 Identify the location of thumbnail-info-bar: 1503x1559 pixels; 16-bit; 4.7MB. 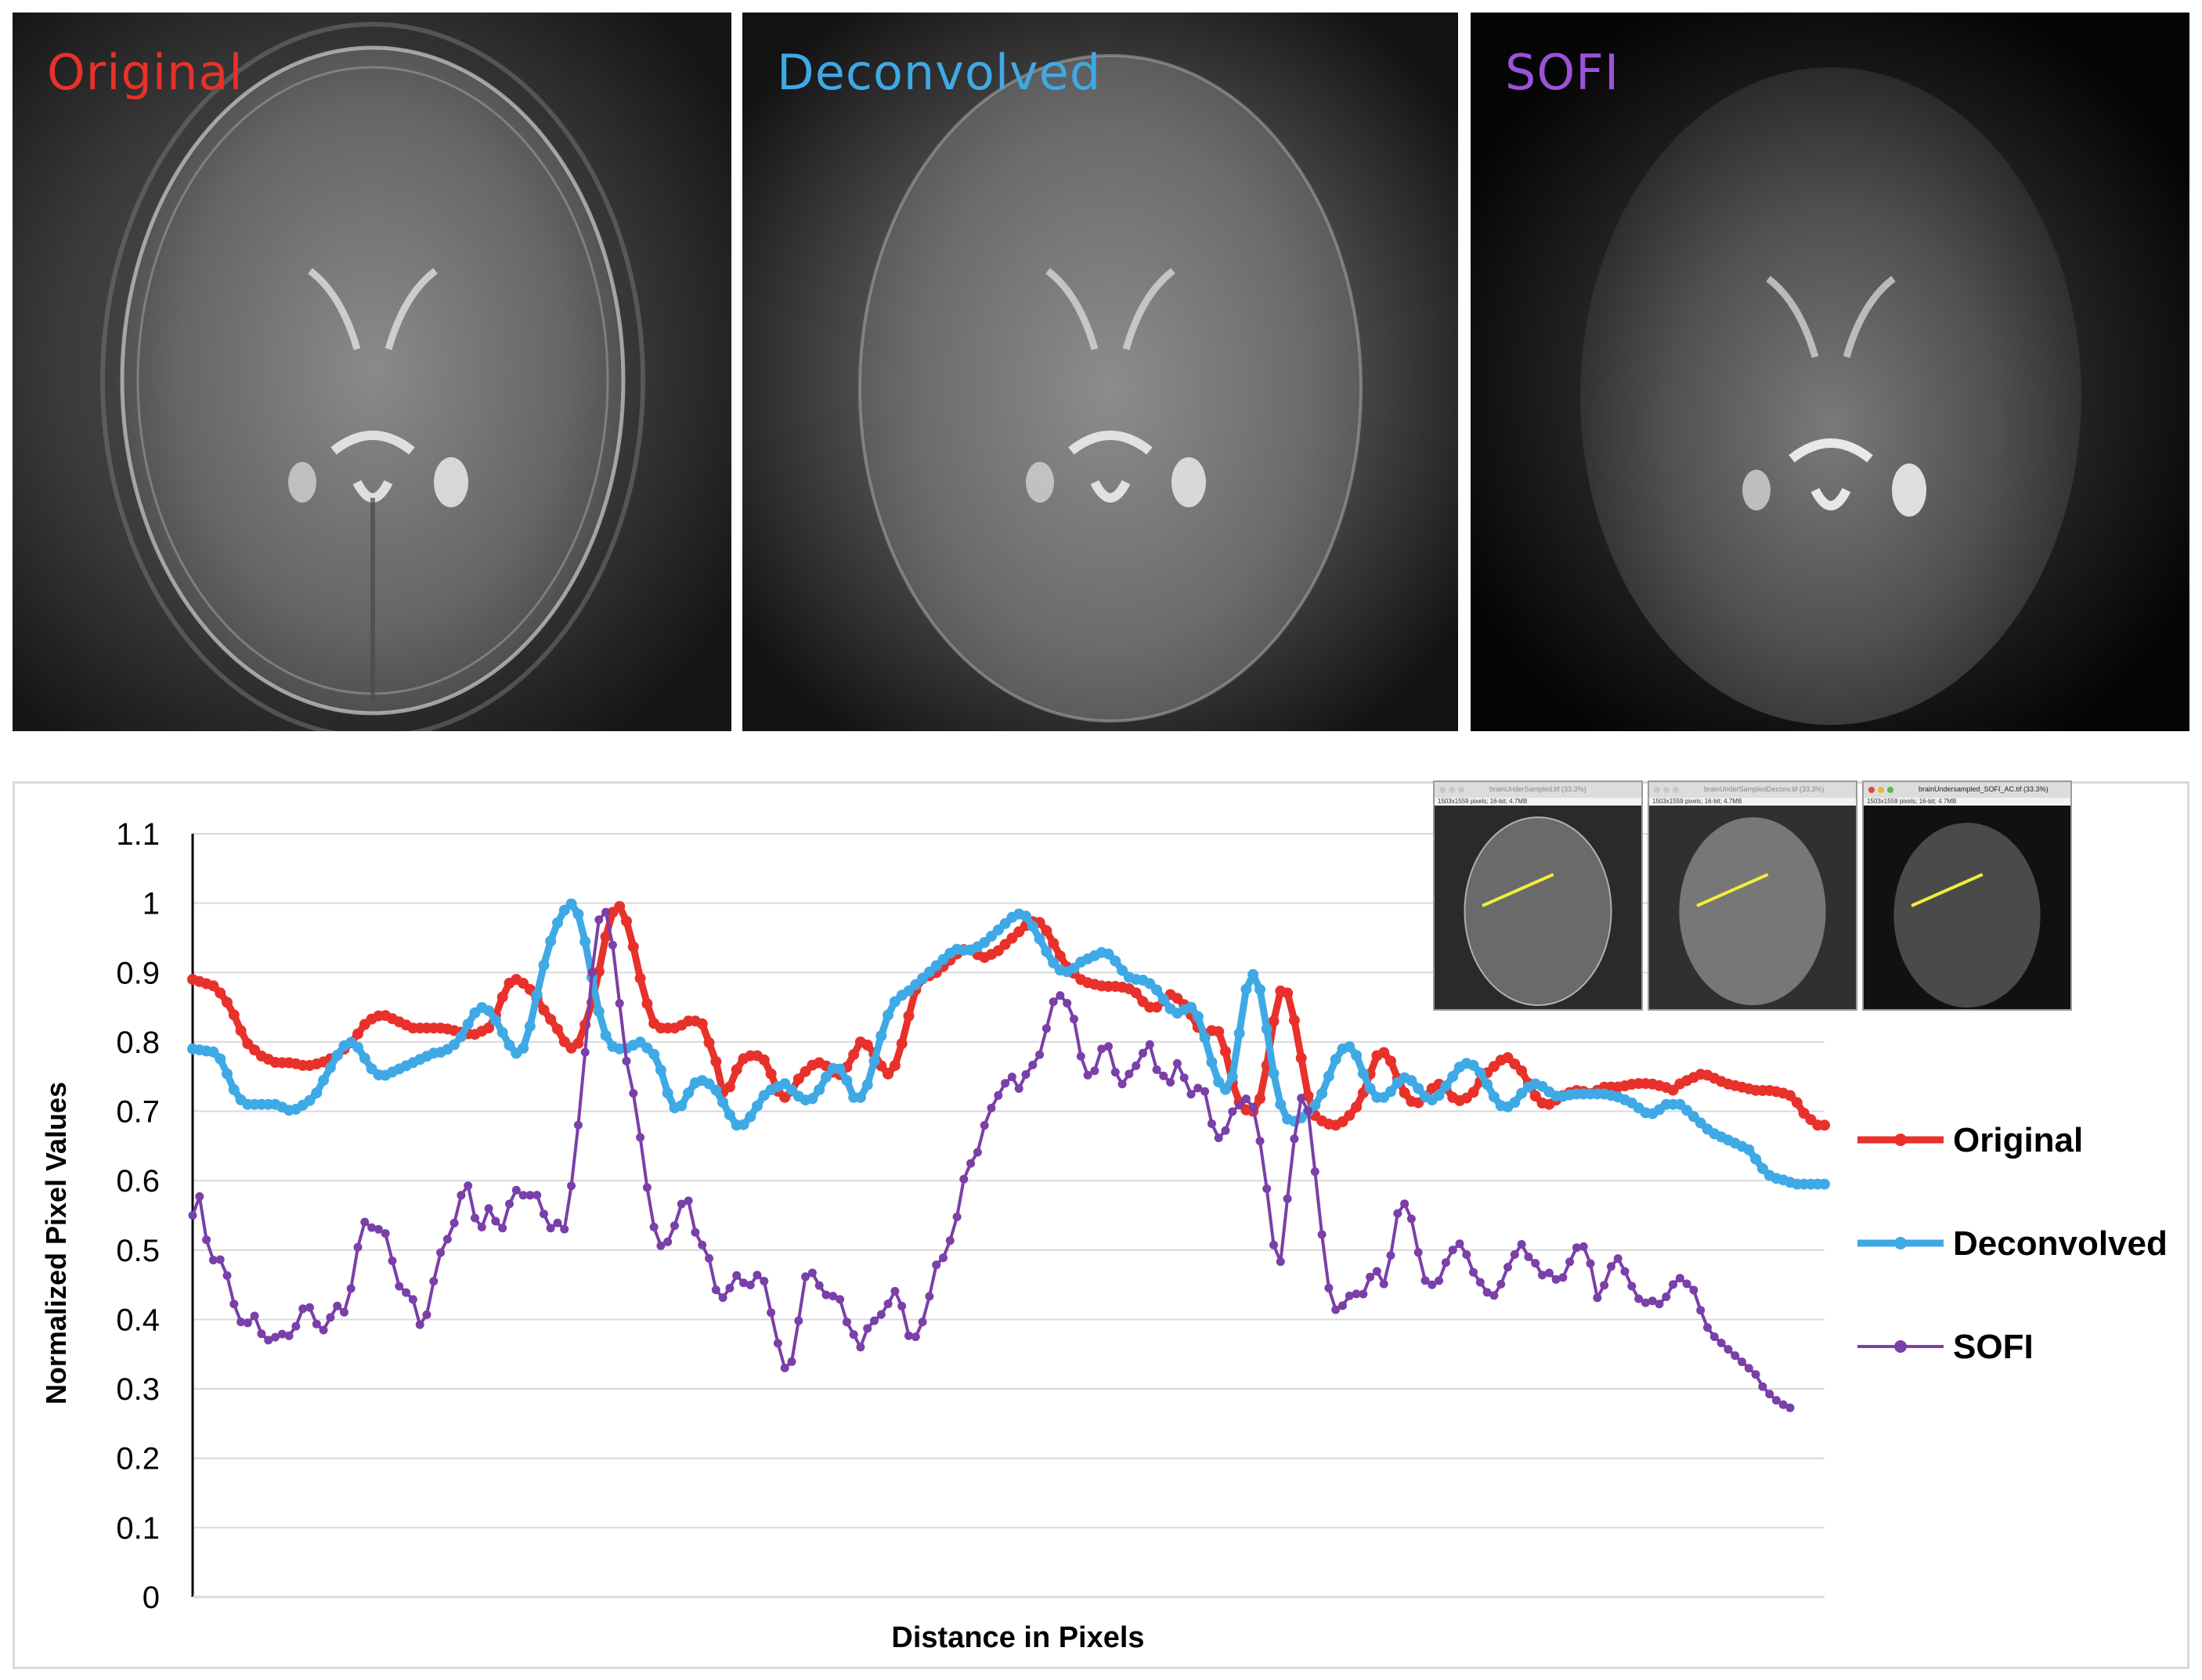
(1752, 802).